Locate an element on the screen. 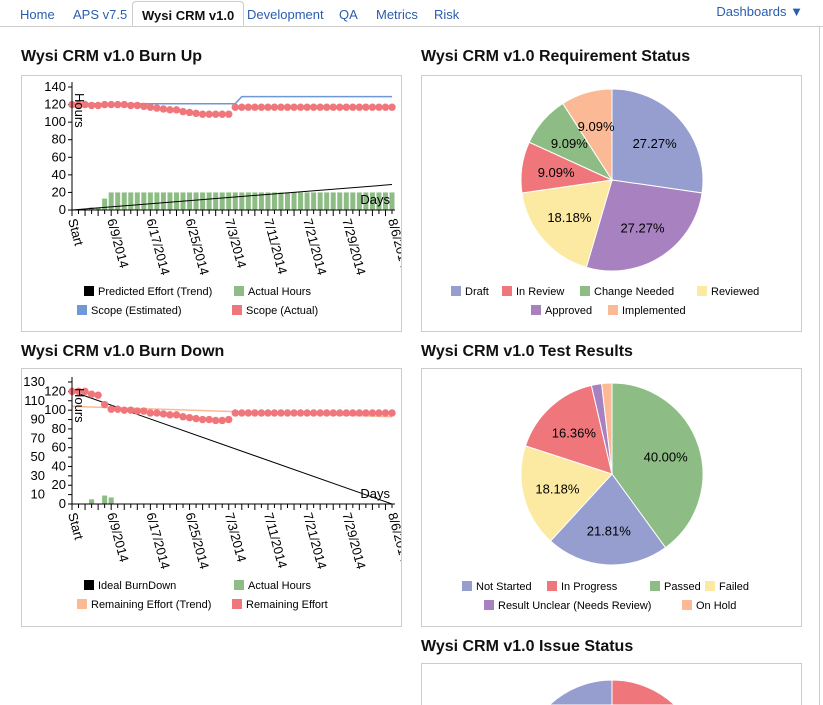 This screenshot has height=705, width=823. y-axis-label: Hours is located at coordinates (79, 405).